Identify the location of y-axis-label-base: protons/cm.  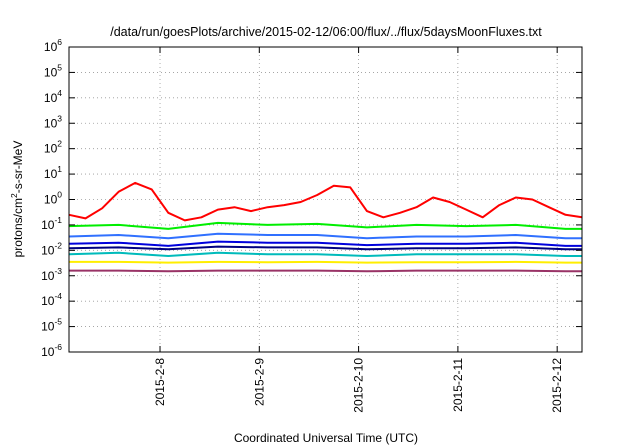
(18, 227).